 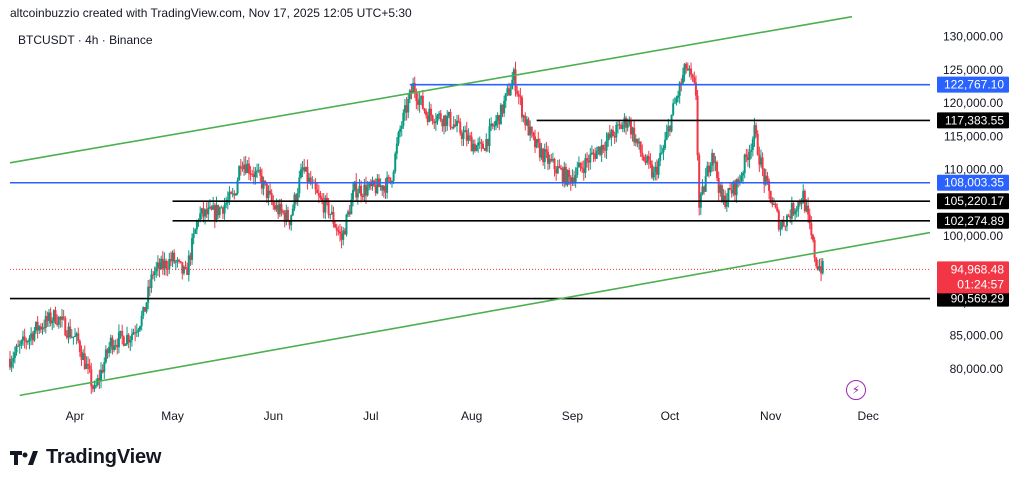 What do you see at coordinates (856, 390) in the screenshot?
I see `alert-bolt-icon: ⚡` at bounding box center [856, 390].